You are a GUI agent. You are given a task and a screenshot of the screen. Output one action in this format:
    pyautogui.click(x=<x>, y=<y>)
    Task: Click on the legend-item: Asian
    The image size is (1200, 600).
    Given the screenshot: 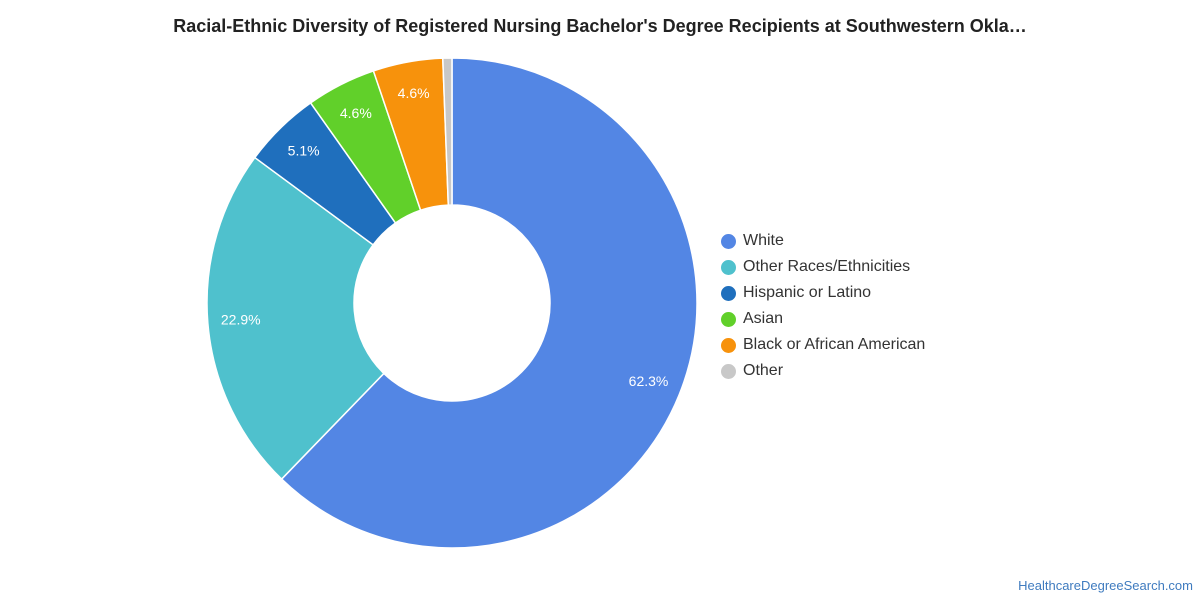 What is the action you would take?
    pyautogui.click(x=823, y=319)
    